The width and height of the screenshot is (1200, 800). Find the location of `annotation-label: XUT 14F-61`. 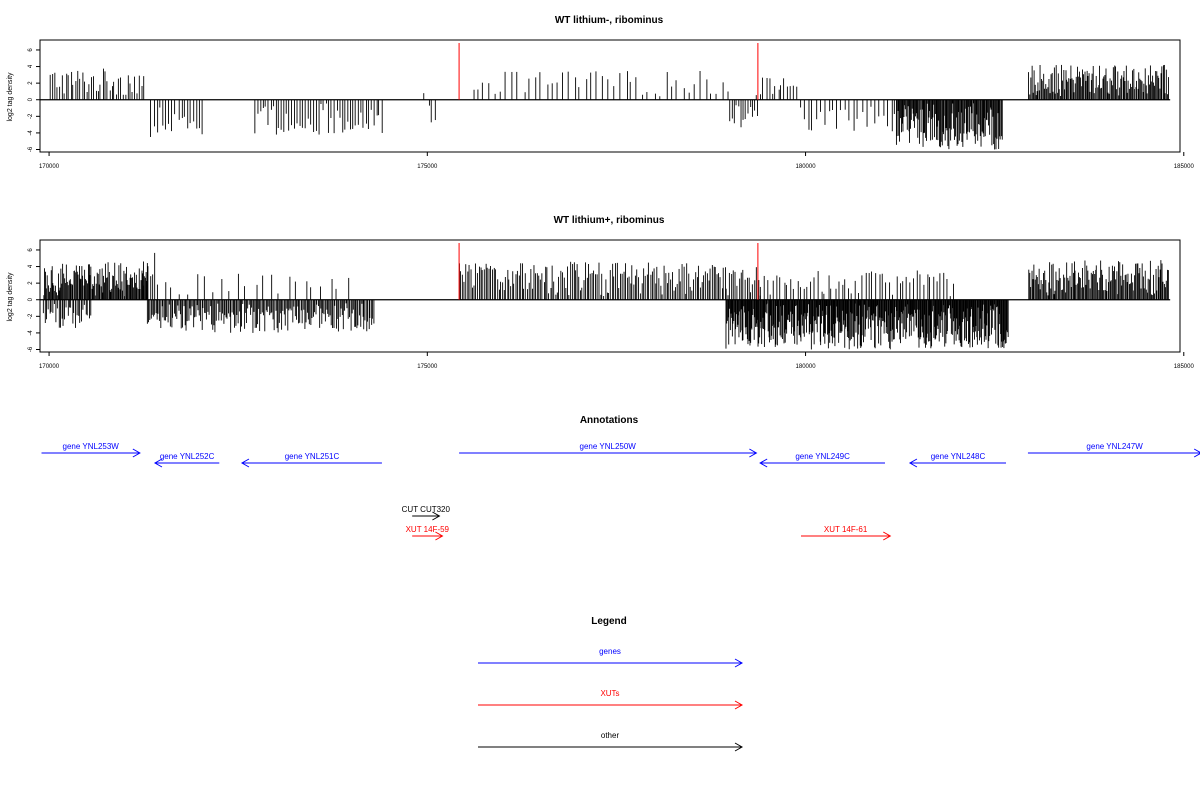

annotation-label: XUT 14F-61 is located at coordinates (846, 529).